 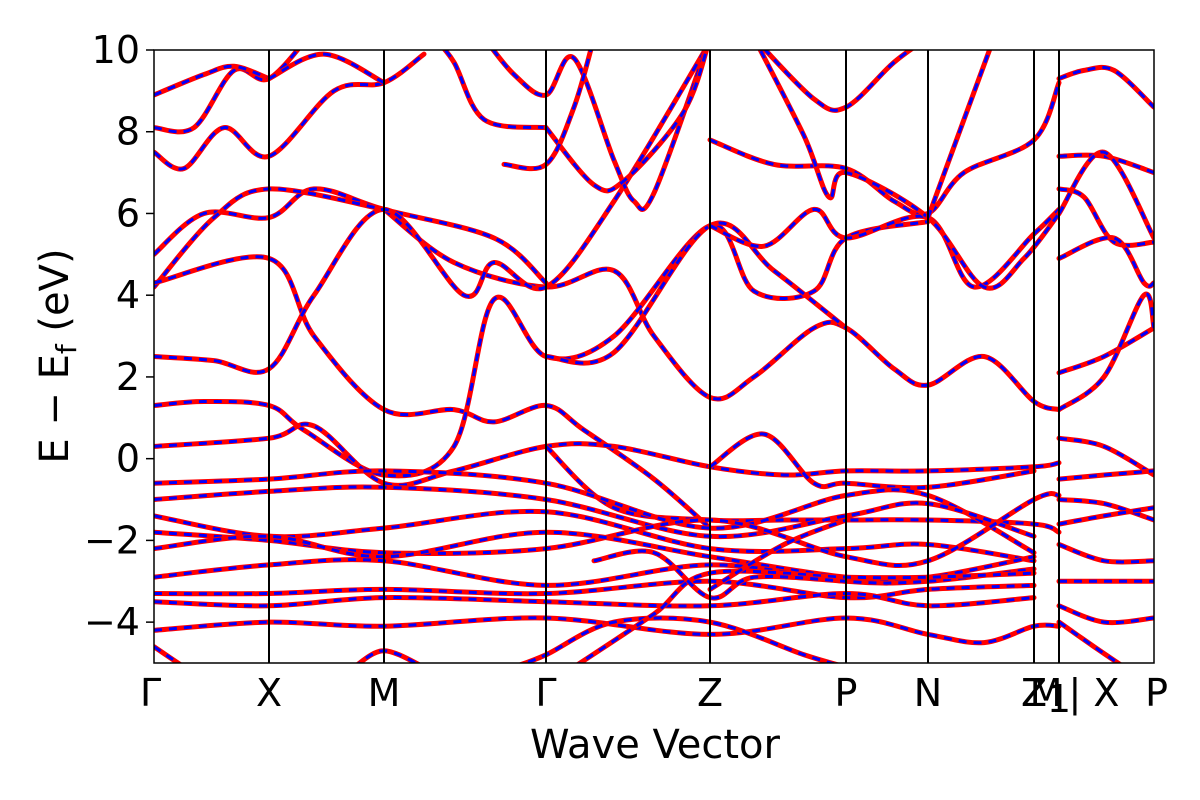 What do you see at coordinates (269, 693) in the screenshot?
I see `x-tick-label-1: X` at bounding box center [269, 693].